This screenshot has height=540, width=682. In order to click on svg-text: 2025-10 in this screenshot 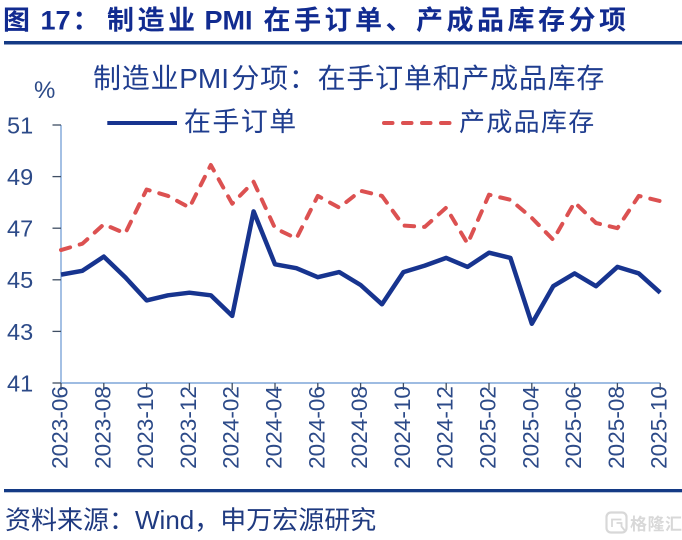, I will do `click(659, 427)`.